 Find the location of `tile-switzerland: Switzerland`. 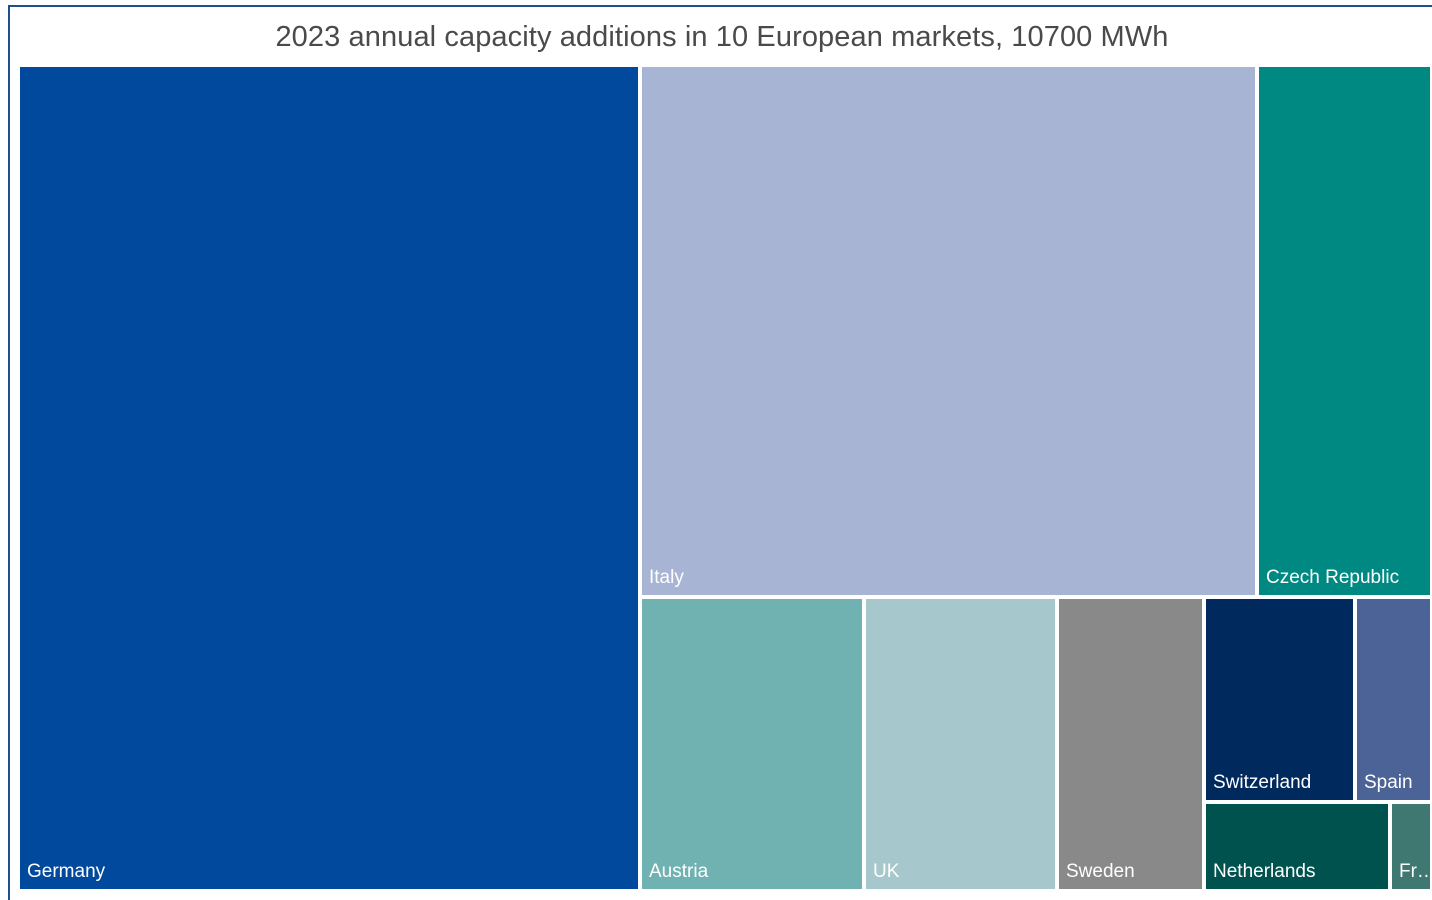

tile-switzerland: Switzerland is located at coordinates (1279, 699).